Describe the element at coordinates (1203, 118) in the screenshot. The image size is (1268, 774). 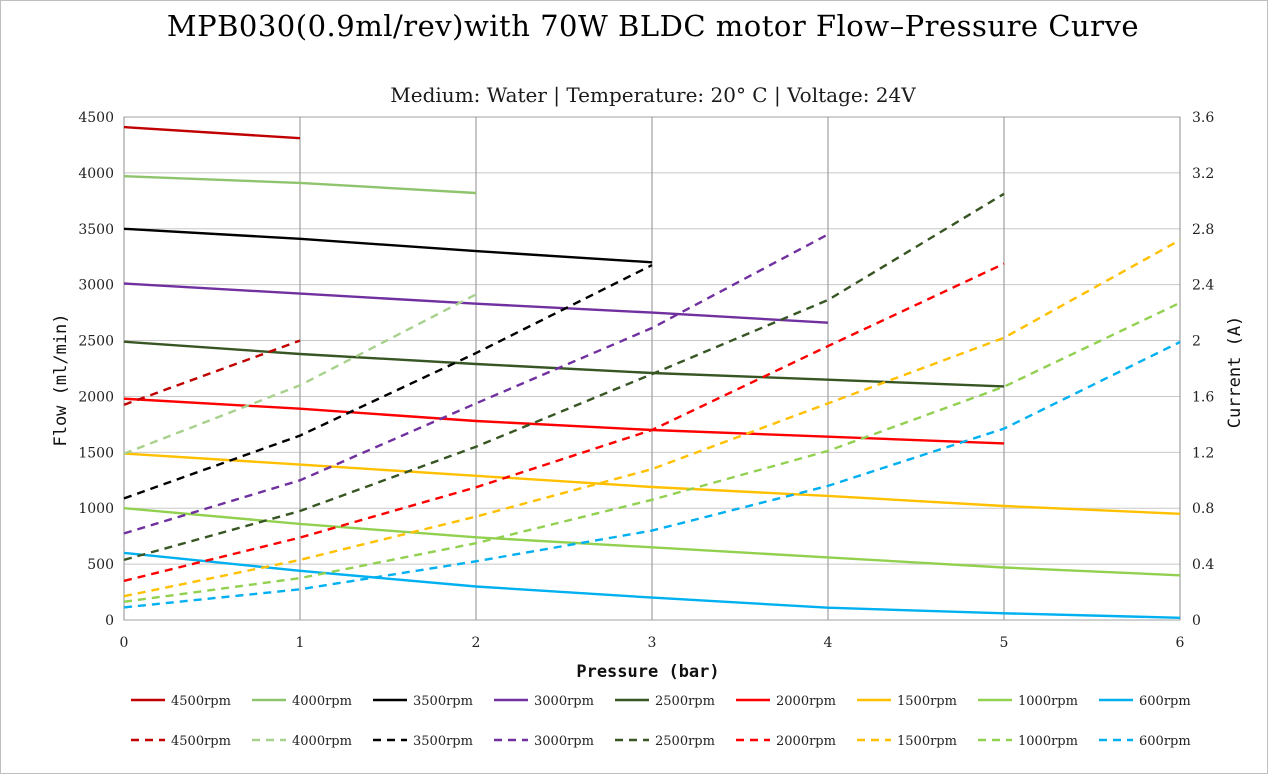
I see `y2-tick-label: 3.6` at that location.